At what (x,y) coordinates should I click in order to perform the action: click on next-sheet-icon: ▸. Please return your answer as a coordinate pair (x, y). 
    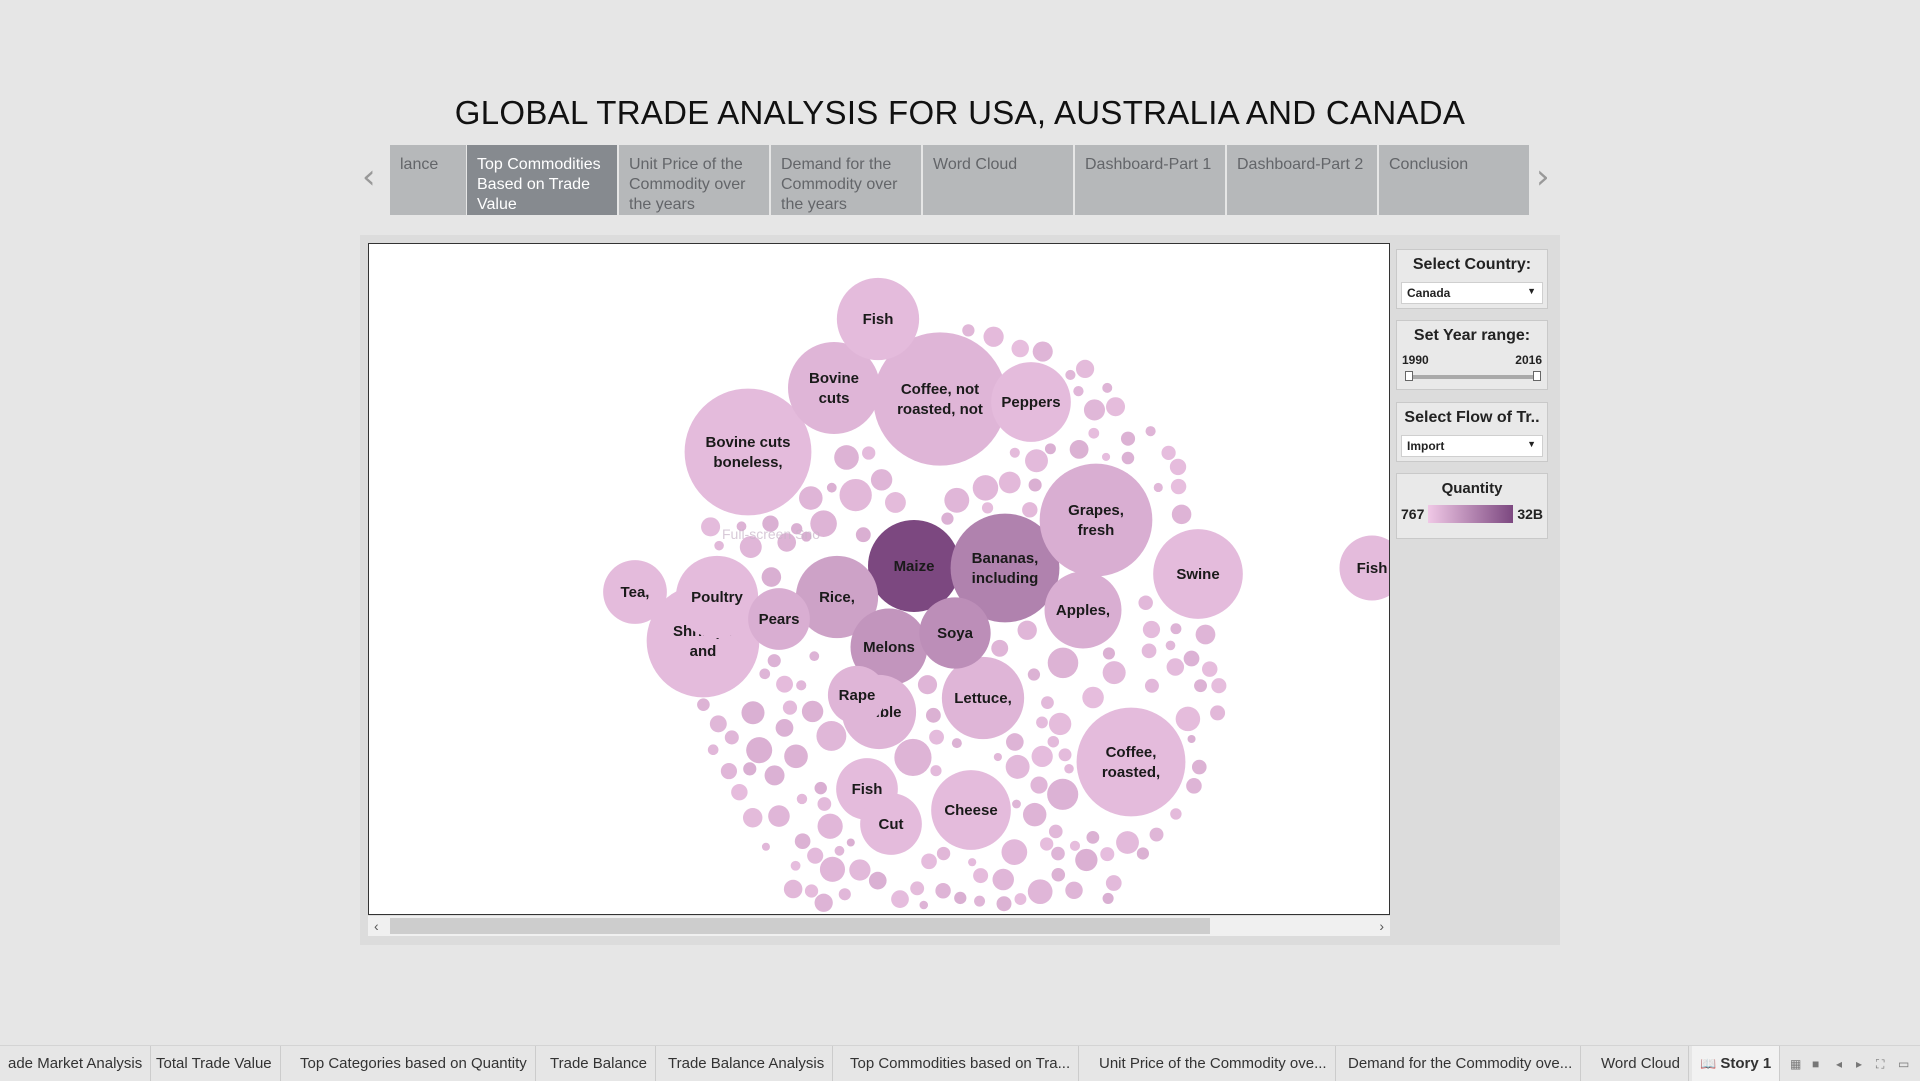
    Looking at the image, I should click on (1859, 1064).